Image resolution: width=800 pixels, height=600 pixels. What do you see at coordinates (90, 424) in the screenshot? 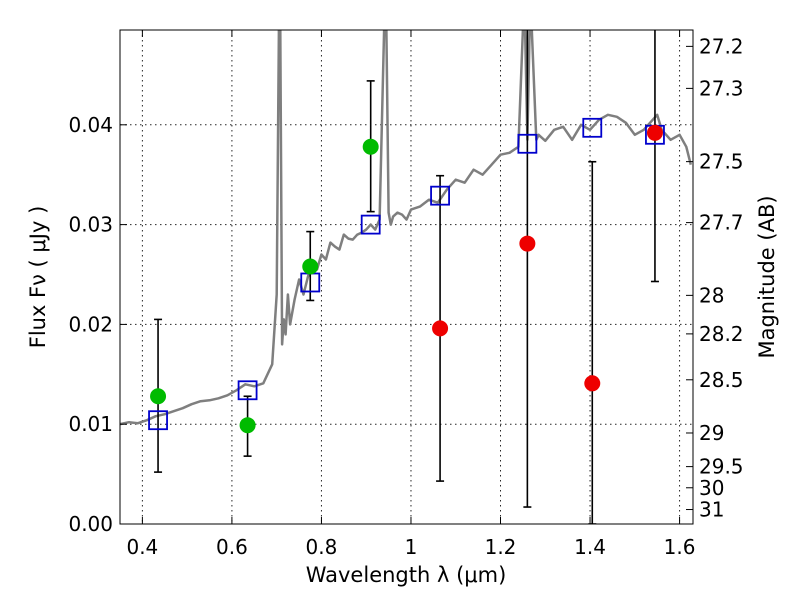
I see `y-tick-label: 0.01` at bounding box center [90, 424].